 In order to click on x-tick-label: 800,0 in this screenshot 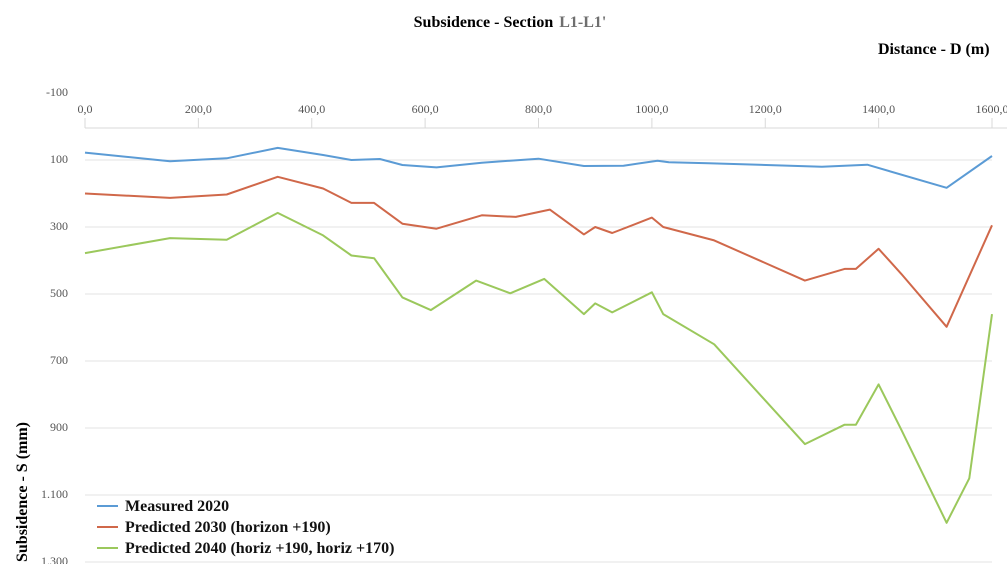, I will do `click(538, 109)`.